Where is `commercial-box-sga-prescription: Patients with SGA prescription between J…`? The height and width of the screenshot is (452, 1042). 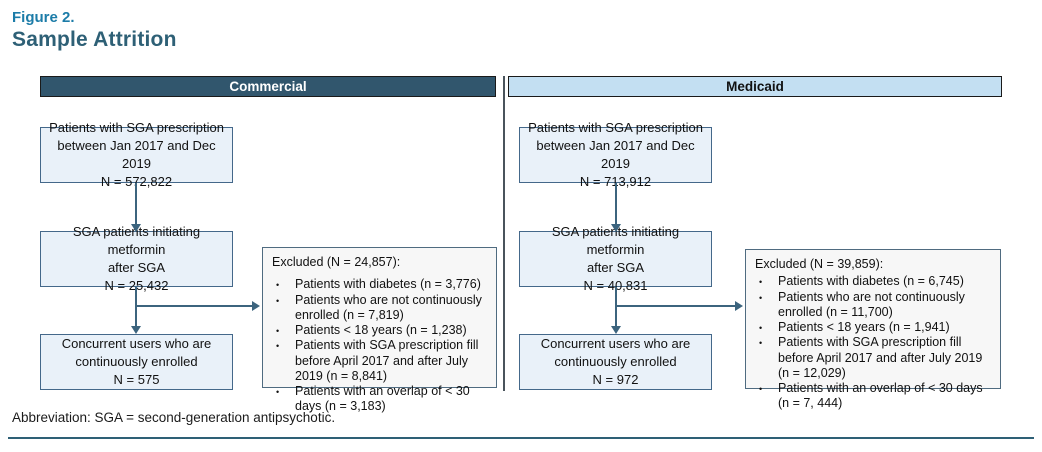
commercial-box-sga-prescription: Patients with SGA prescription between J… is located at coordinates (136, 154).